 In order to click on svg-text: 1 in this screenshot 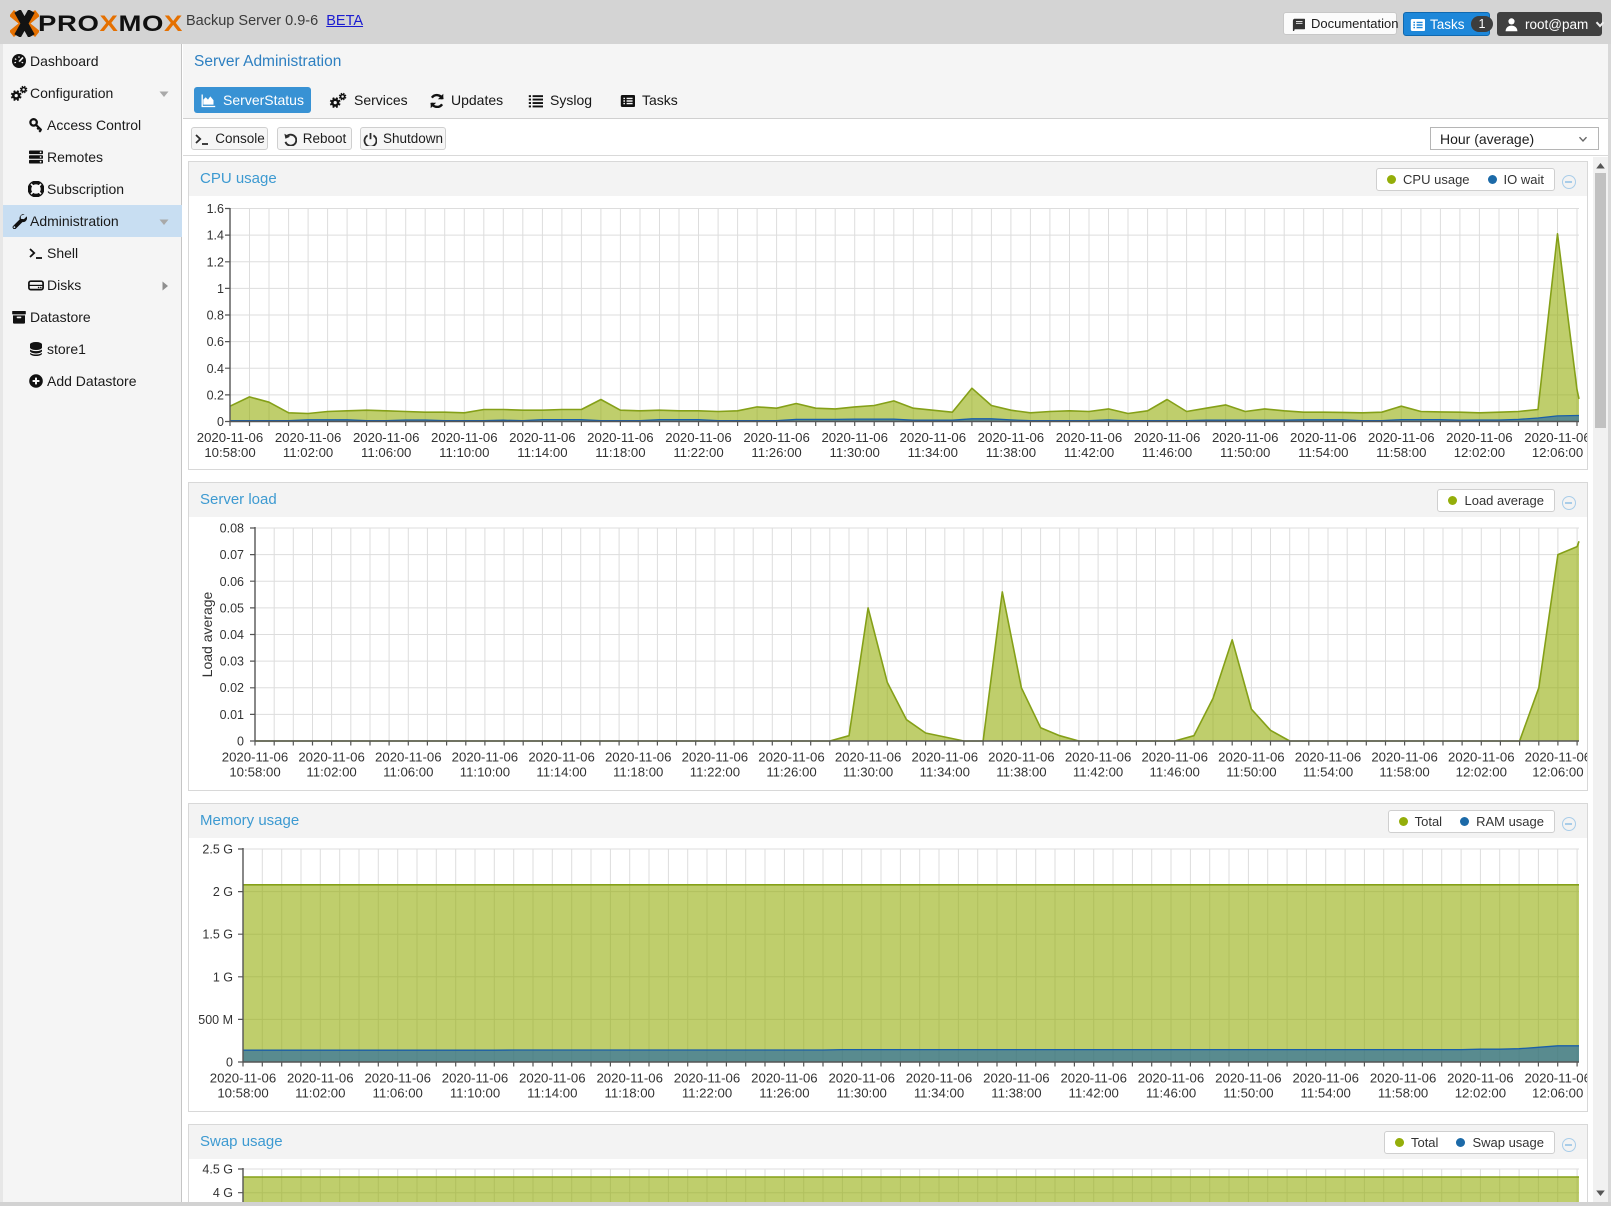, I will do `click(220, 289)`.